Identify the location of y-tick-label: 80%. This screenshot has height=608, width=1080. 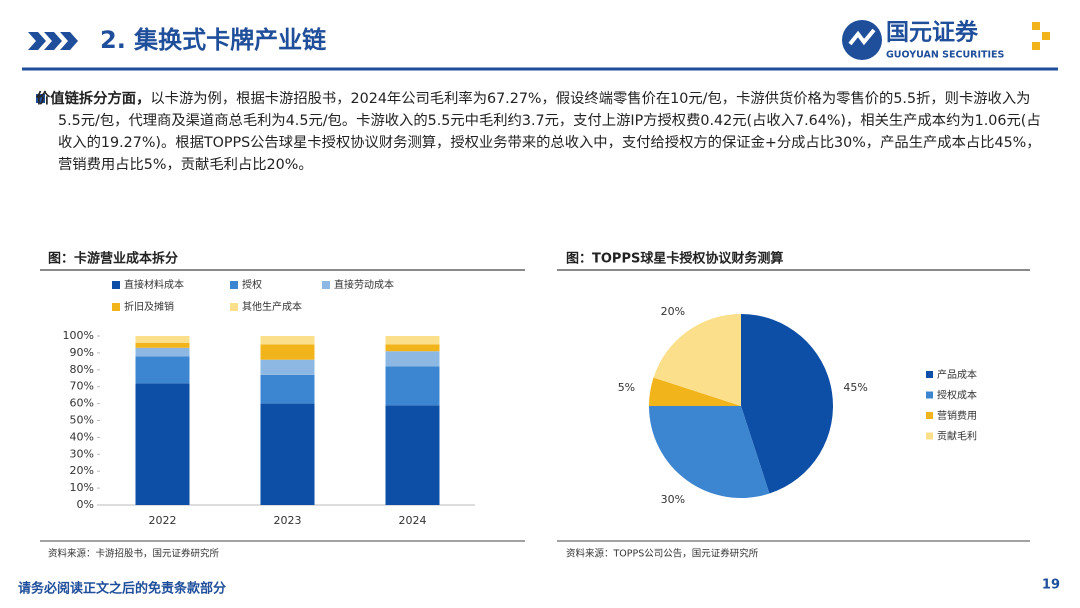
(82, 369).